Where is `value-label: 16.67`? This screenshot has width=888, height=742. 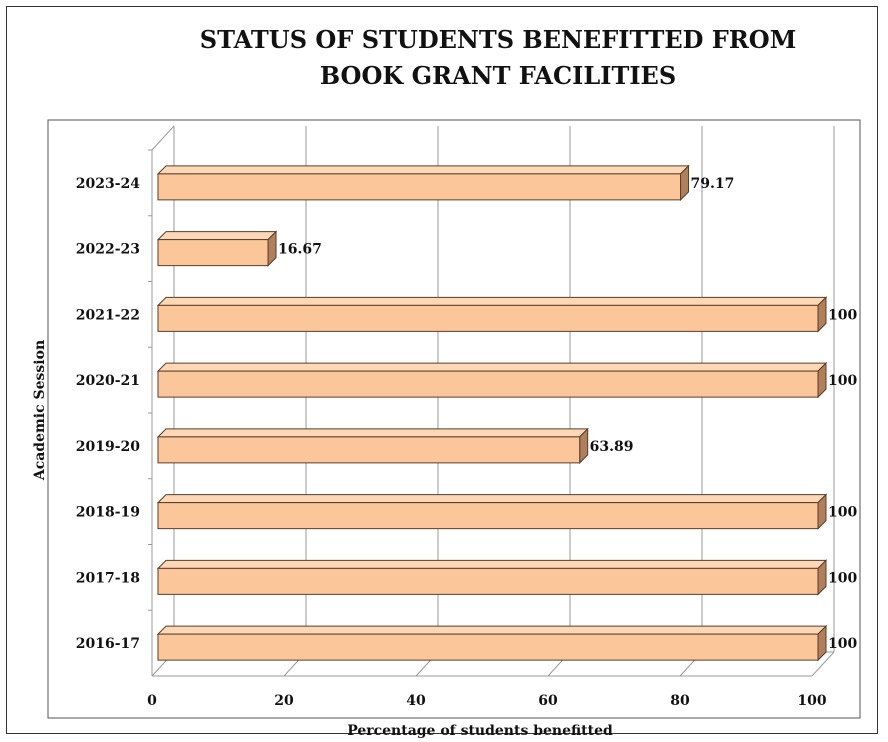
value-label: 16.67 is located at coordinates (300, 250).